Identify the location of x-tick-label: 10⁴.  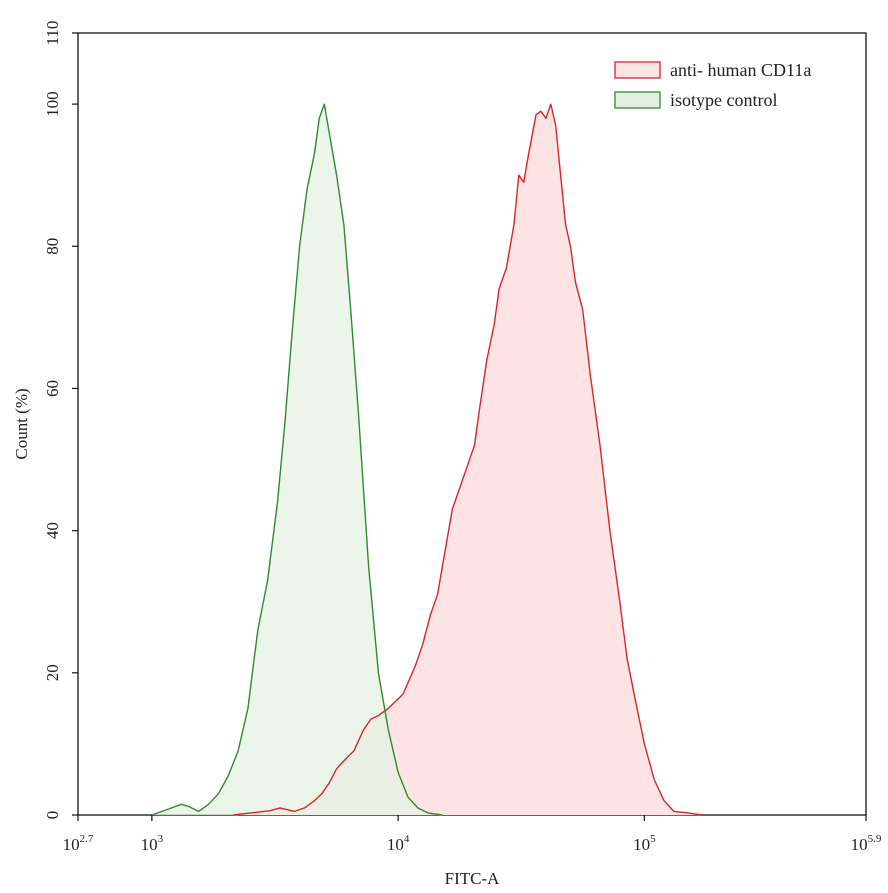
(398, 843).